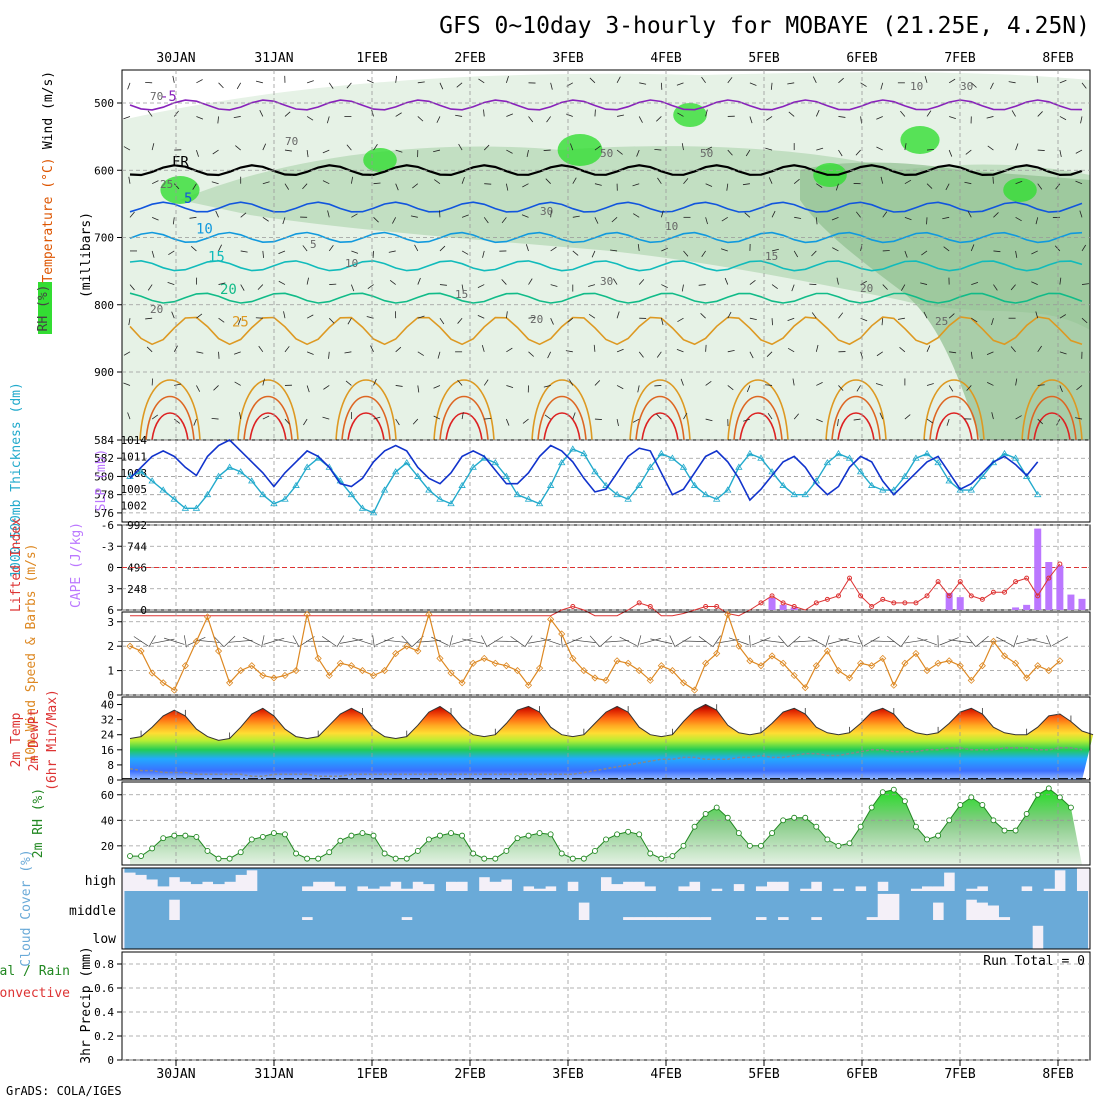 The height and width of the screenshot is (1104, 1100). Describe the element at coordinates (16, 739) in the screenshot. I see `temp-axis-label: 2m Temp` at that location.